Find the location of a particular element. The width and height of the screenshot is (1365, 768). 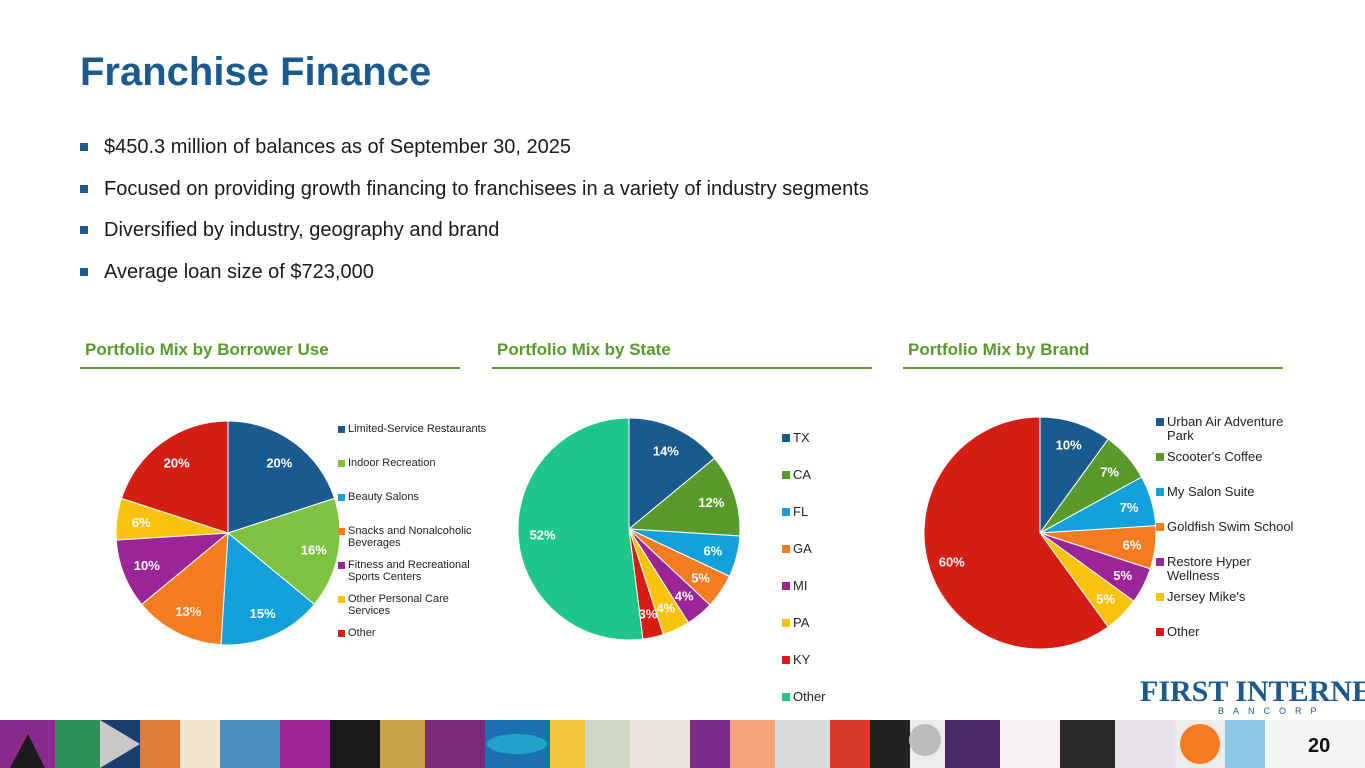

legend-label: PA is located at coordinates (801, 622).